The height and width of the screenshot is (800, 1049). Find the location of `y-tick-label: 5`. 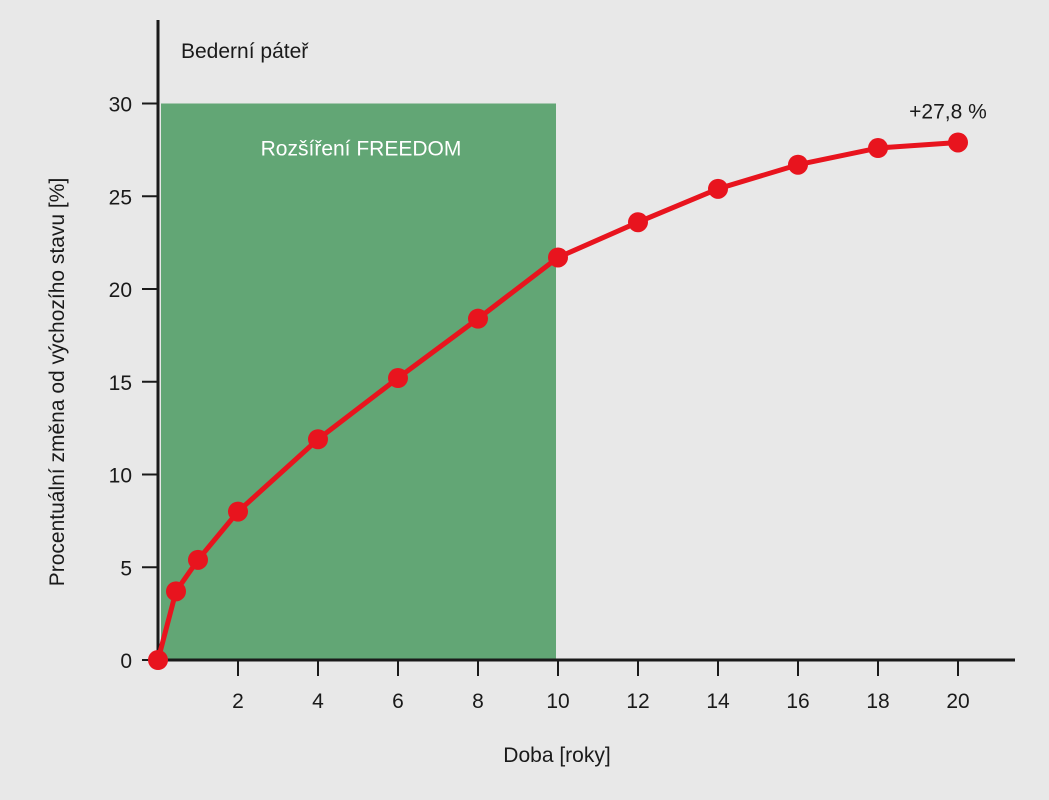

y-tick-label: 5 is located at coordinates (126, 568).